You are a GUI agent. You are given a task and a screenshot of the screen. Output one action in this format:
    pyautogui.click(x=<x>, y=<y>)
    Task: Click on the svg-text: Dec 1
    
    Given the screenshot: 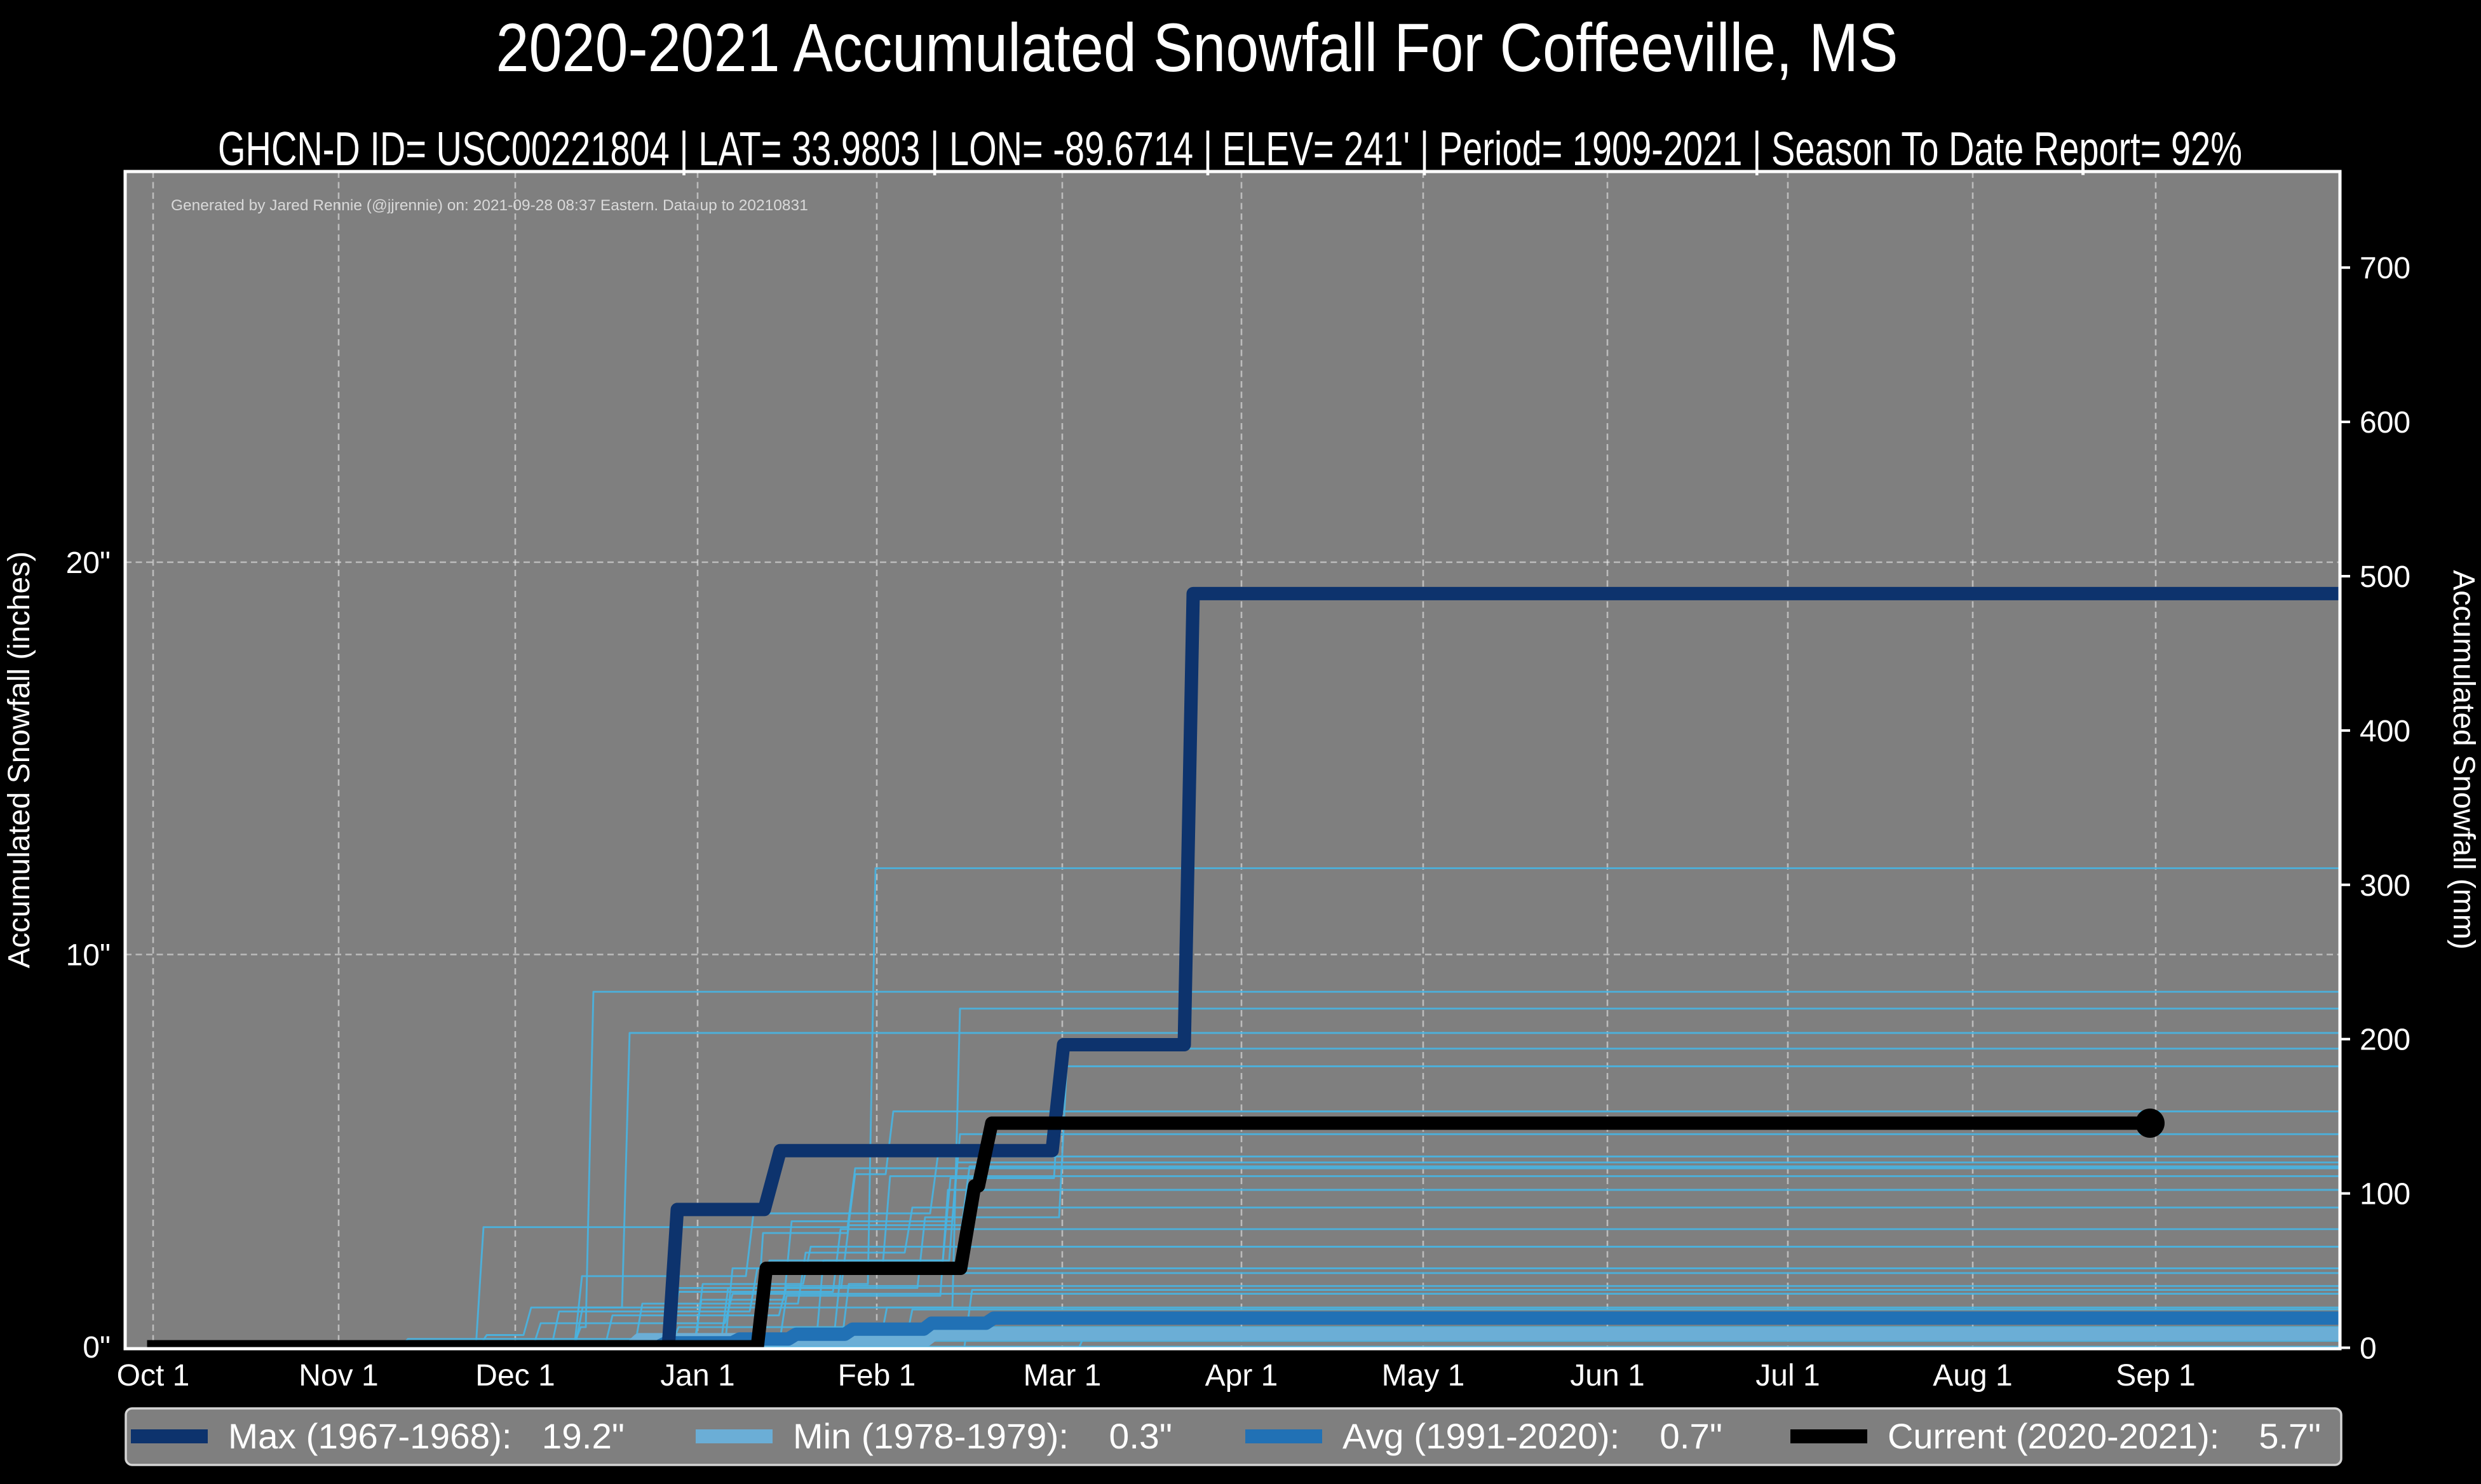 What is the action you would take?
    pyautogui.click(x=515, y=1376)
    